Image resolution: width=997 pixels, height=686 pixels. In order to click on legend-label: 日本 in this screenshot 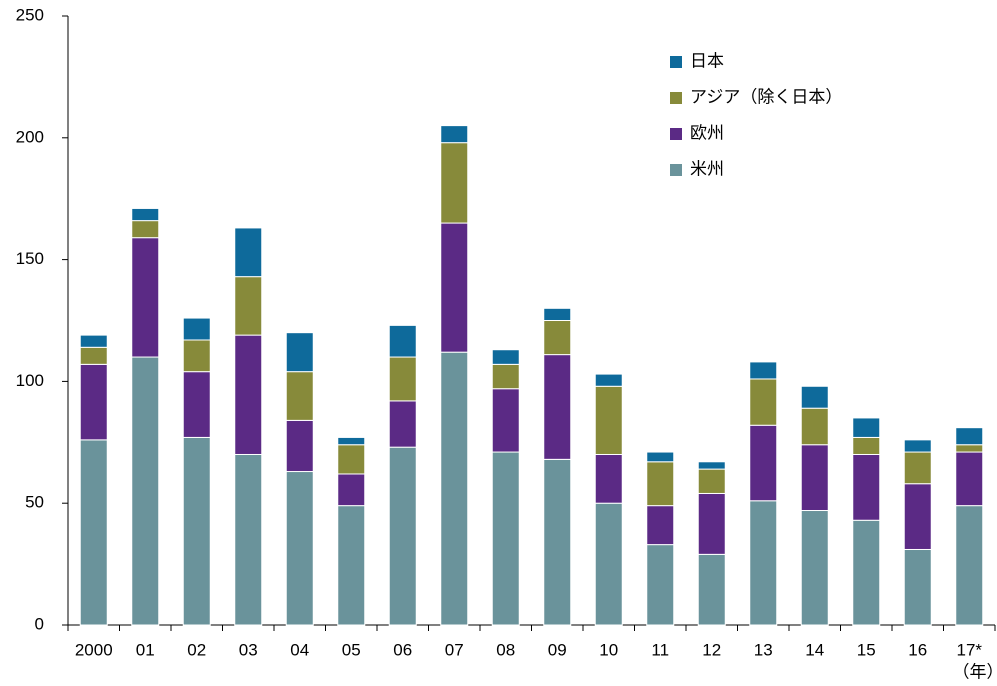, I will do `click(707, 60)`.